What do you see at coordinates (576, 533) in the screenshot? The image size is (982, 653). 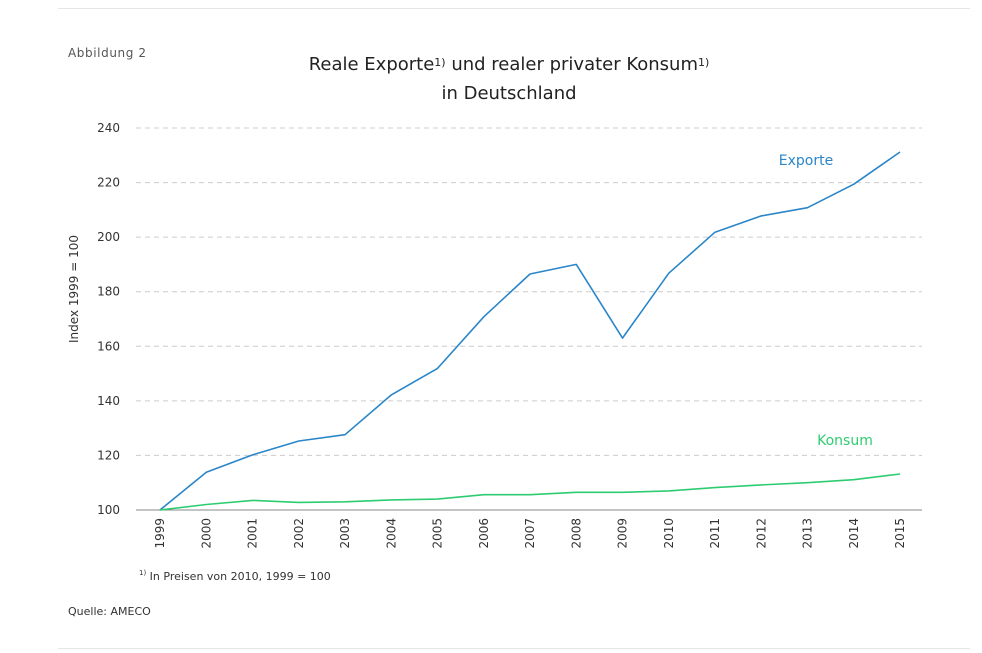 I see `x-tick-label-2008: 2008` at bounding box center [576, 533].